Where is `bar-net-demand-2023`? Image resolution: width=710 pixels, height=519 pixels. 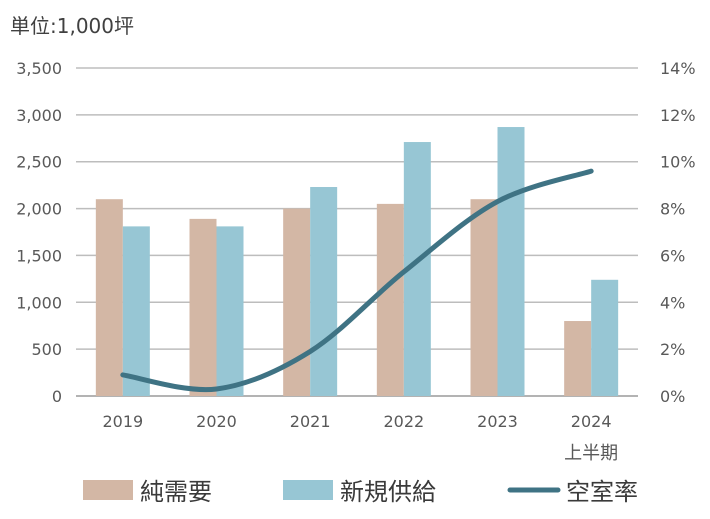 bar-net-demand-2023 is located at coordinates (484, 297).